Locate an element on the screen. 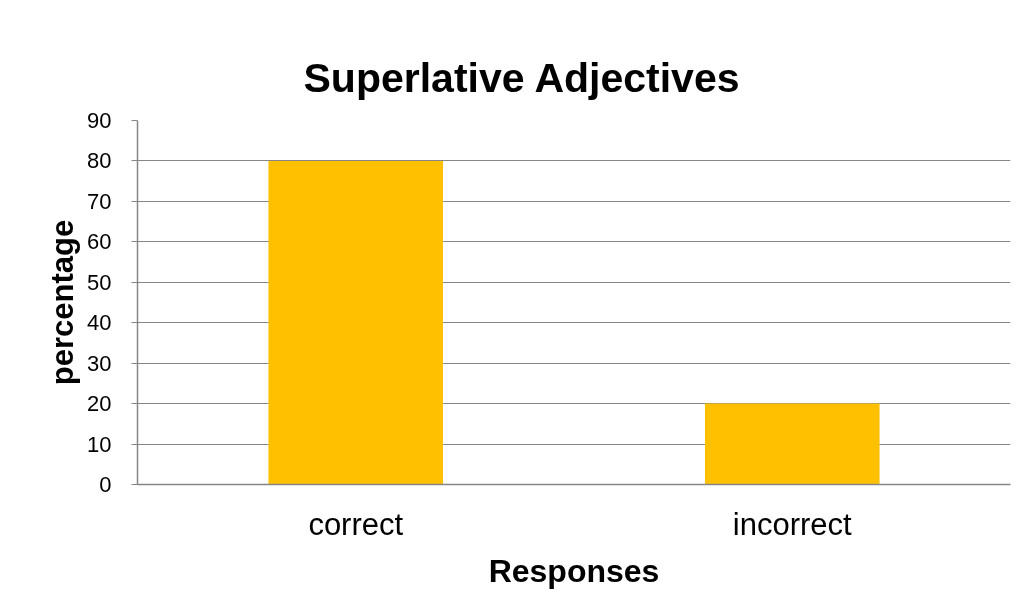 The width and height of the screenshot is (1026, 611). y-tick-label: 60 is located at coordinates (99, 242).